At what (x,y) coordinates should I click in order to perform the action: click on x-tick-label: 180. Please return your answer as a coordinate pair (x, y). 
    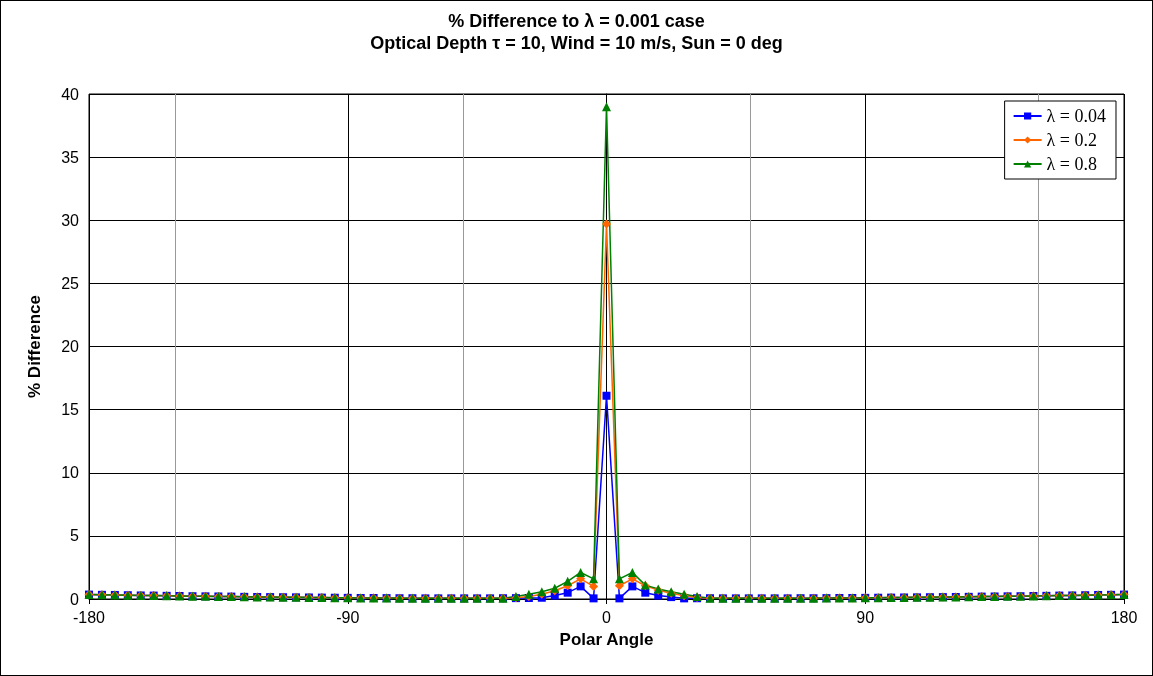
    Looking at the image, I should click on (1124, 617).